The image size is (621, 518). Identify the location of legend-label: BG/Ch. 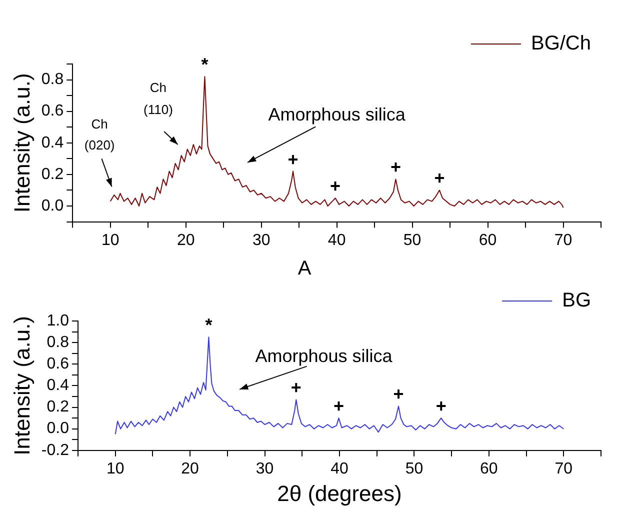
(561, 43).